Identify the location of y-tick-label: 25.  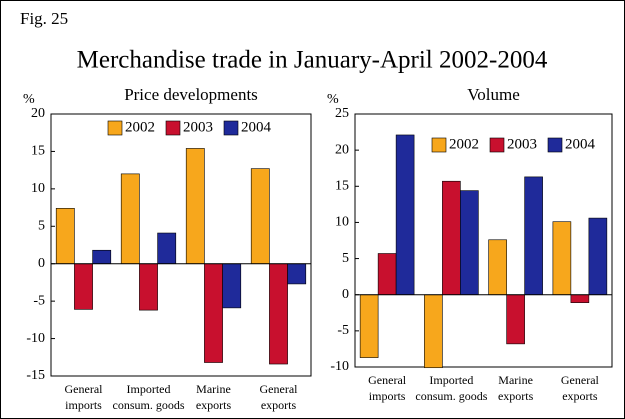
(342, 113).